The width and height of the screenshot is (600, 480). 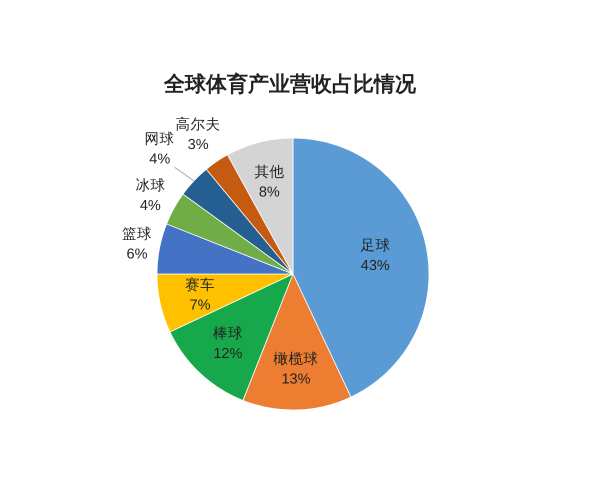 I want to click on data-label: 8%, so click(x=269, y=192).